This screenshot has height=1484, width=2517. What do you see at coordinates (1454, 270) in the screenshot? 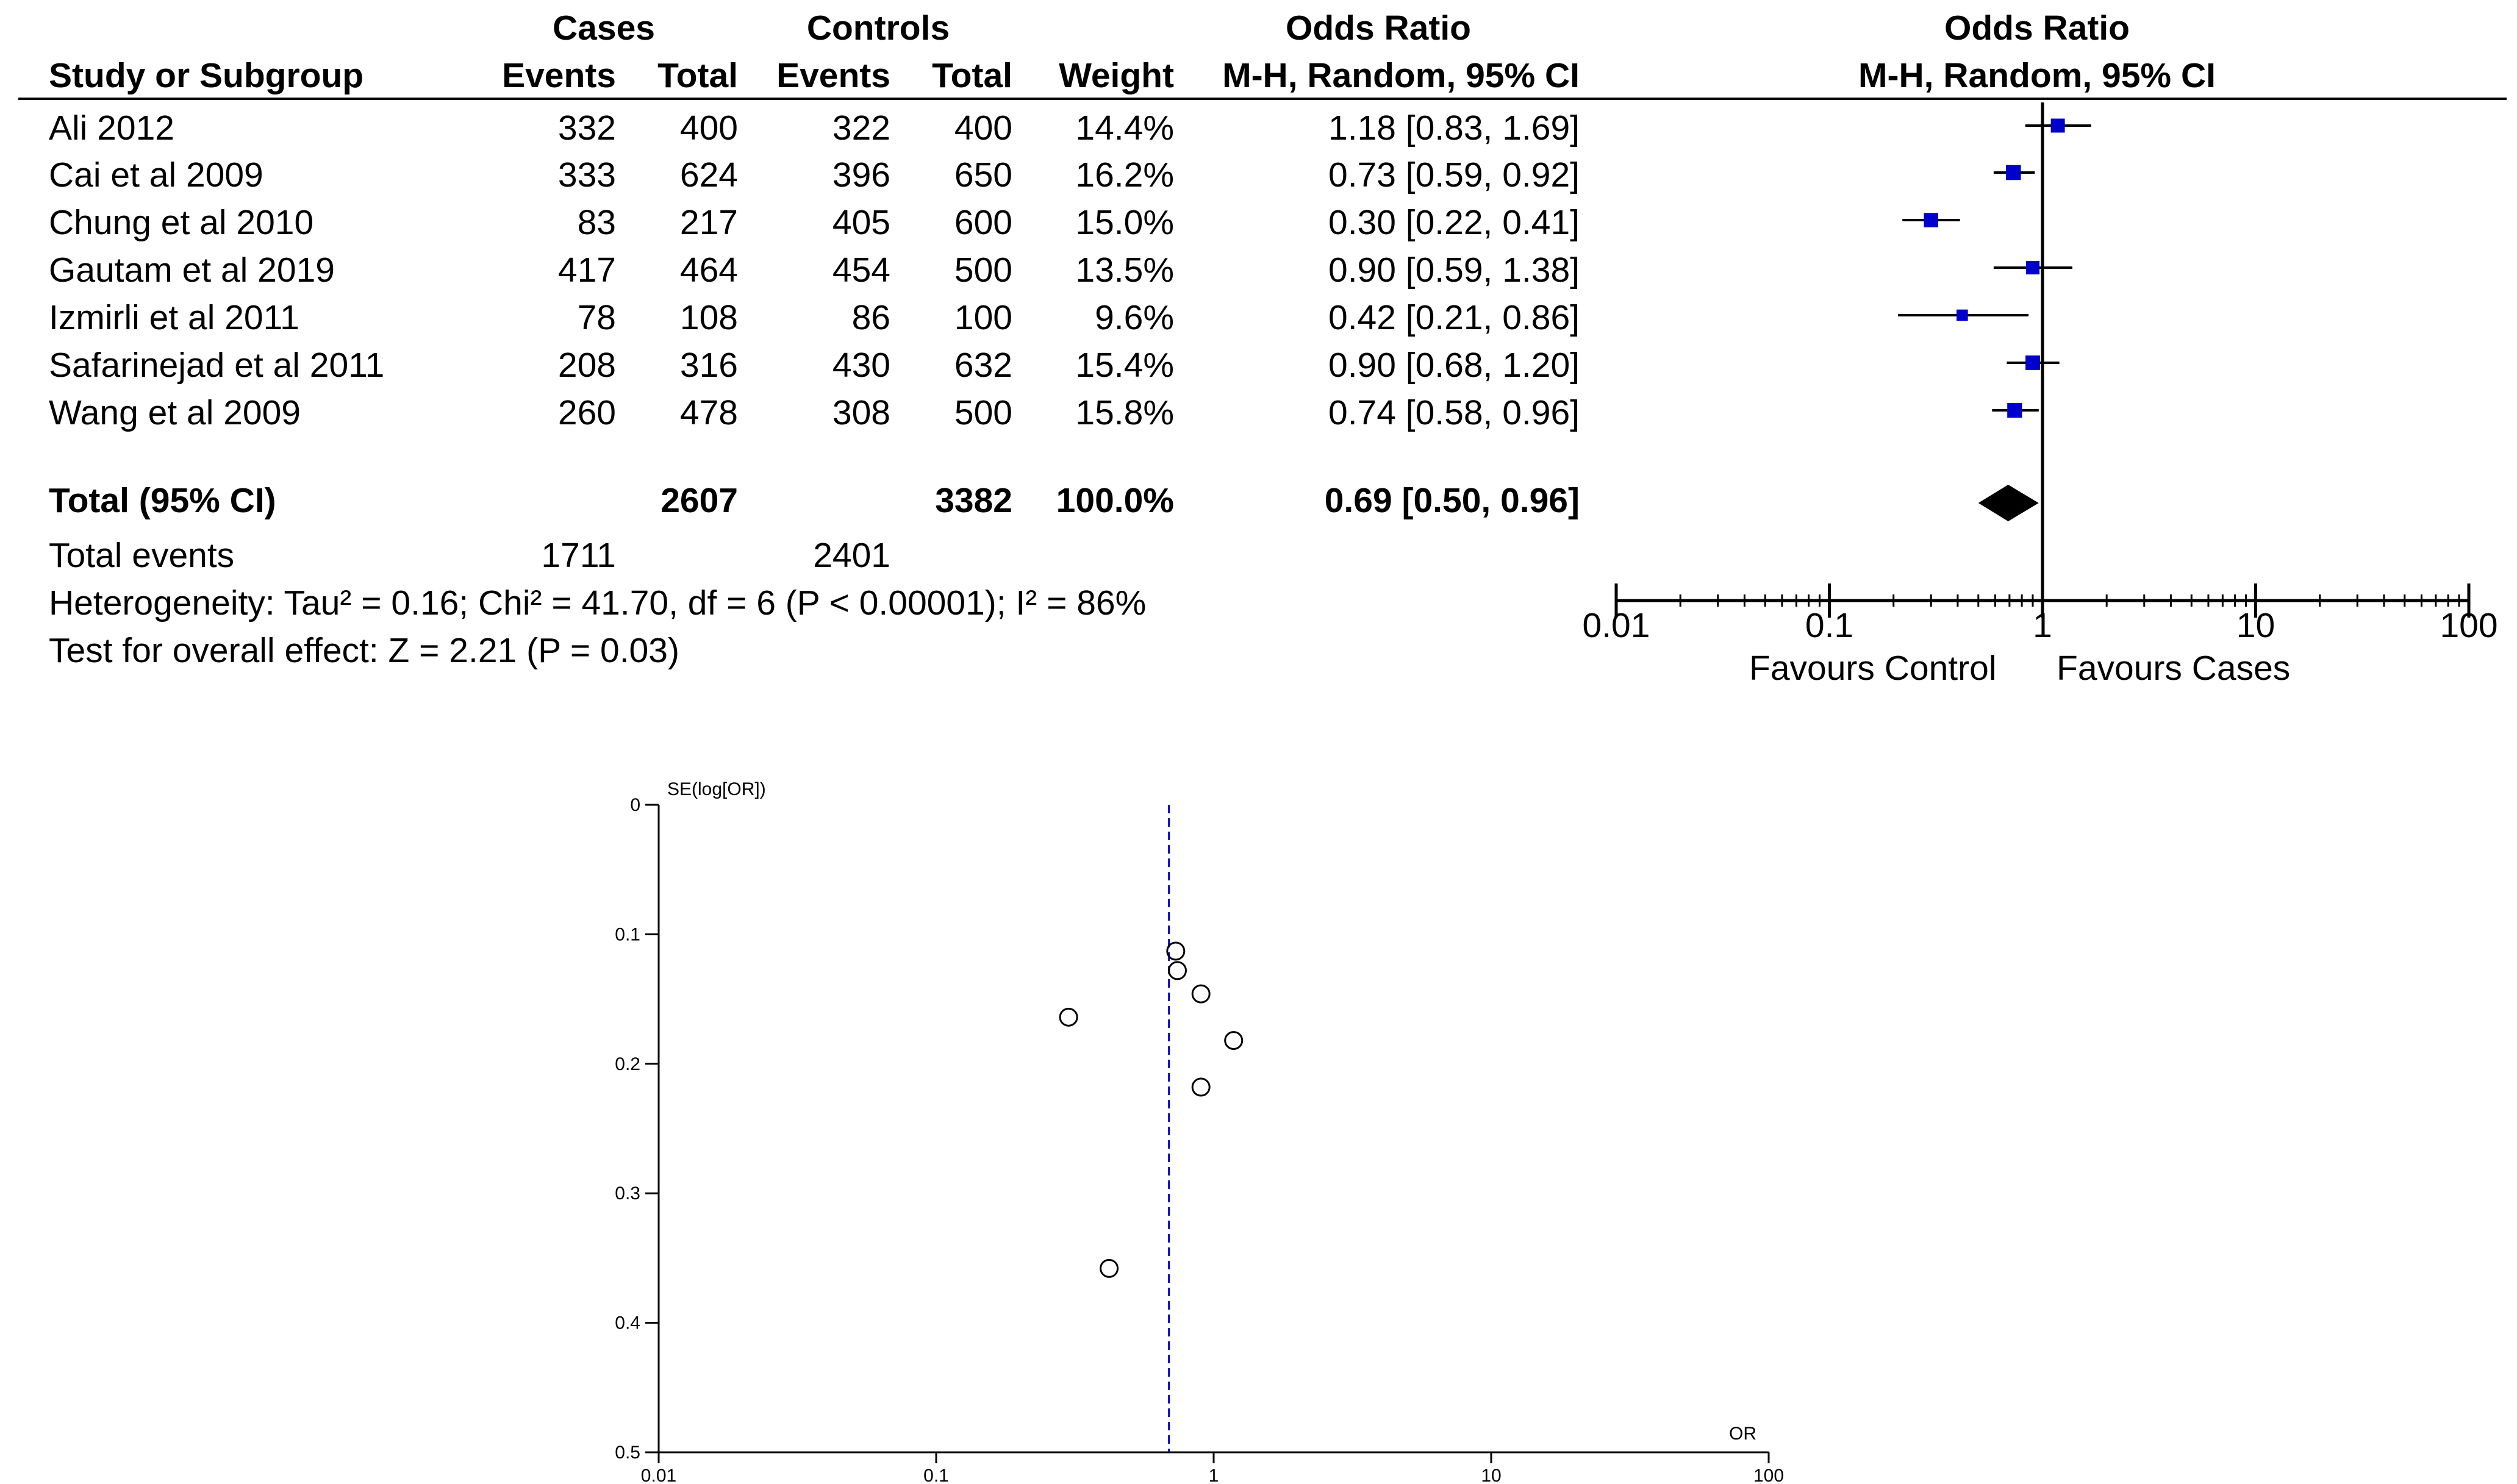
I see `row-or: 0.90 [0.59, 1.38]` at bounding box center [1454, 270].